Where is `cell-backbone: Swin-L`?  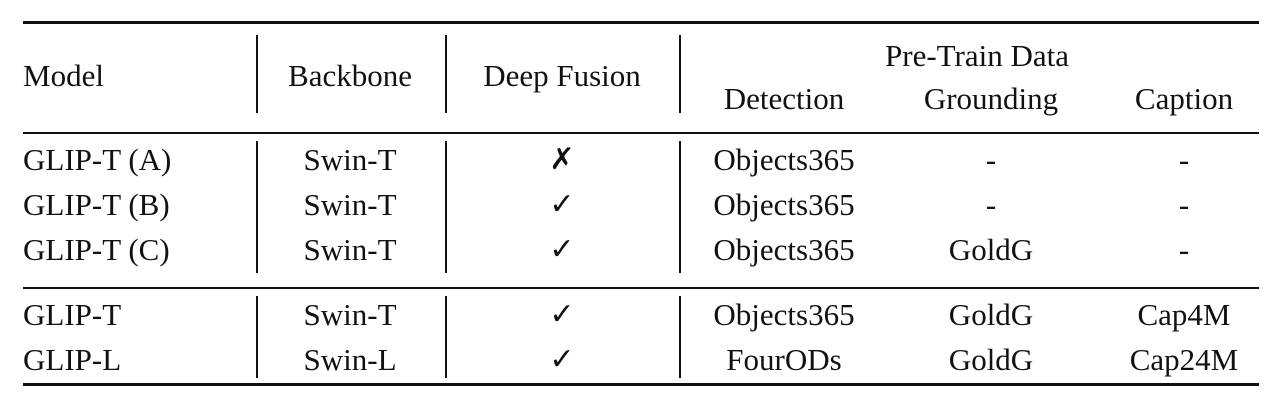
cell-backbone: Swin-L is located at coordinates (350, 359).